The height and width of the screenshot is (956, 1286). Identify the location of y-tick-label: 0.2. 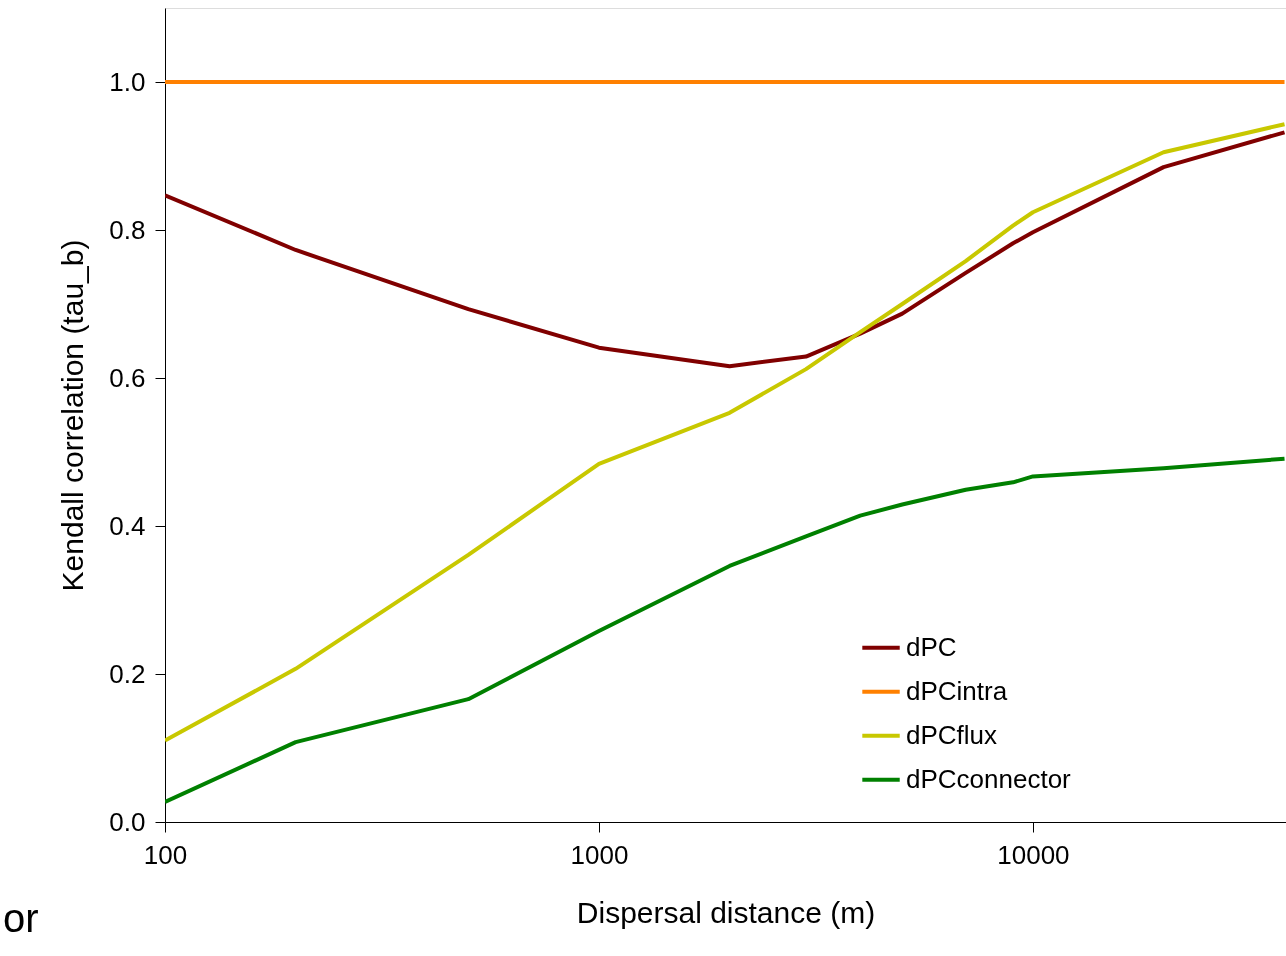
(127, 673).